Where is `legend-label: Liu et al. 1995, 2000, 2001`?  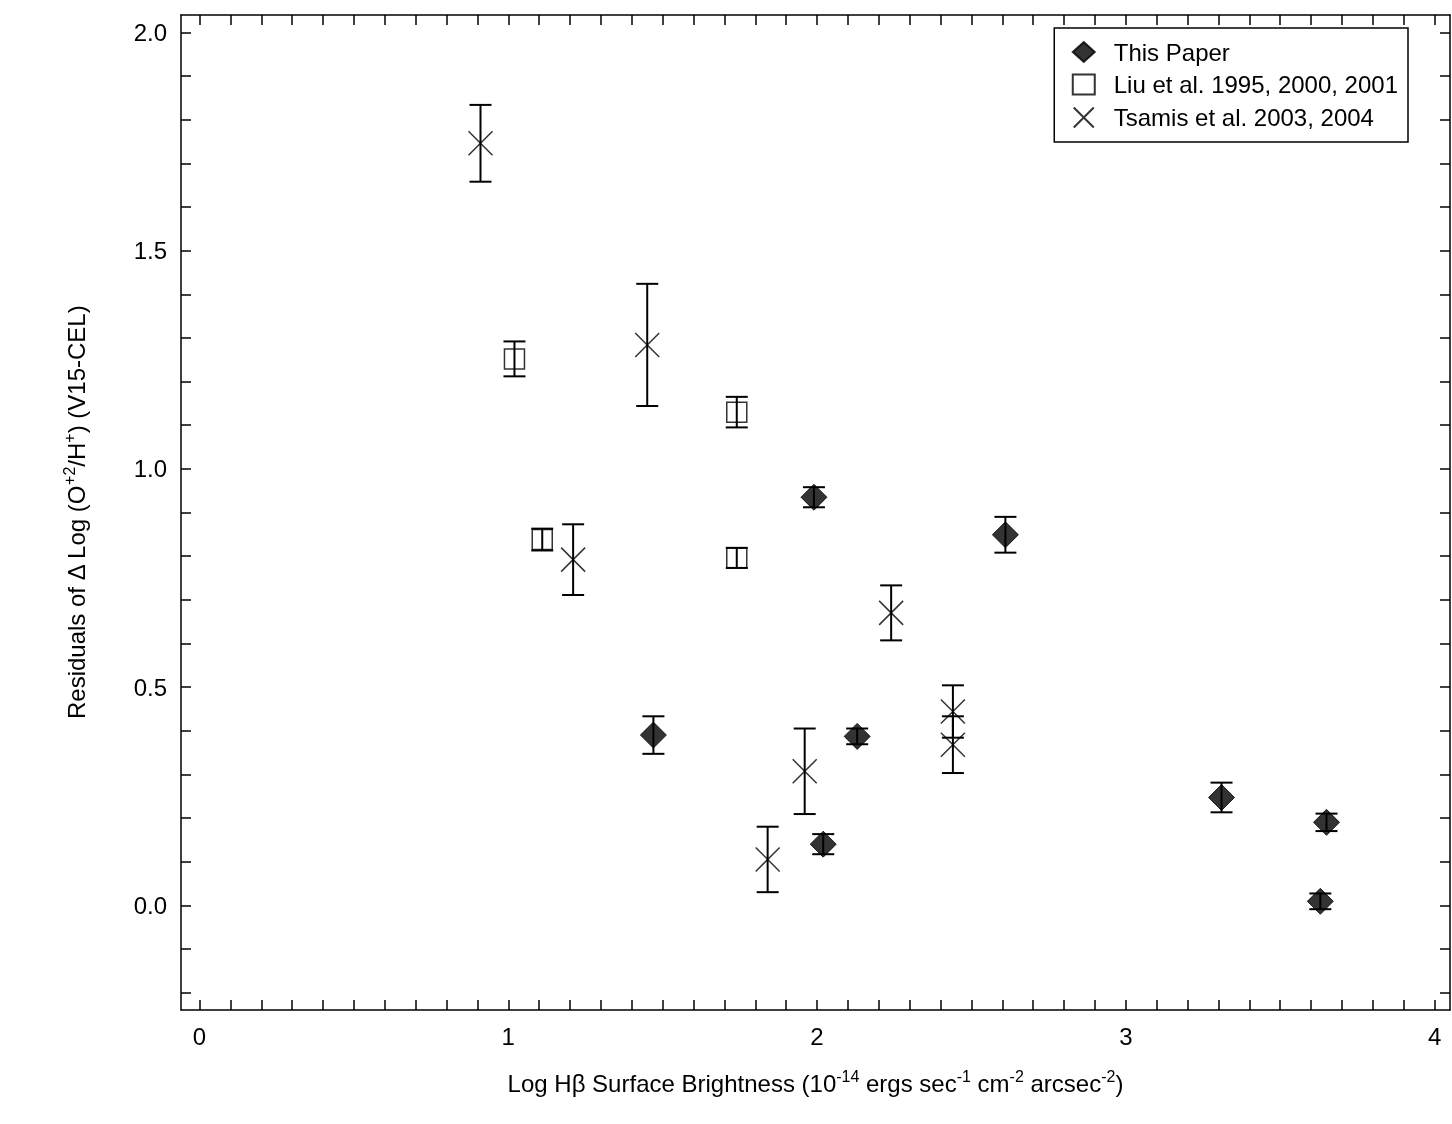 legend-label: Liu et al. 1995, 2000, 2001 is located at coordinates (1256, 84).